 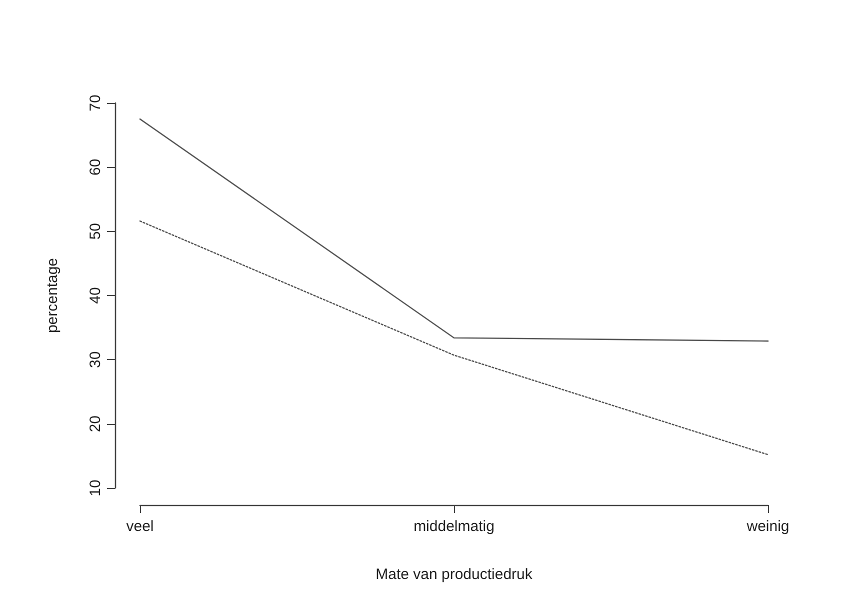 What do you see at coordinates (95, 359) in the screenshot?
I see `y-tick-label: 30` at bounding box center [95, 359].